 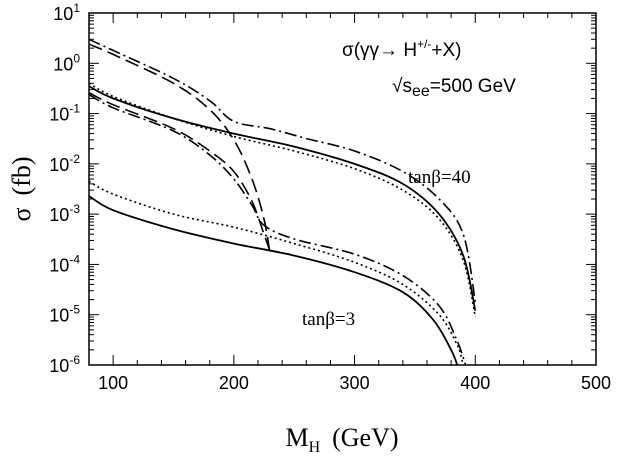 What do you see at coordinates (439, 177) in the screenshot?
I see `tanbeta-40-label: tanβ=40` at bounding box center [439, 177].